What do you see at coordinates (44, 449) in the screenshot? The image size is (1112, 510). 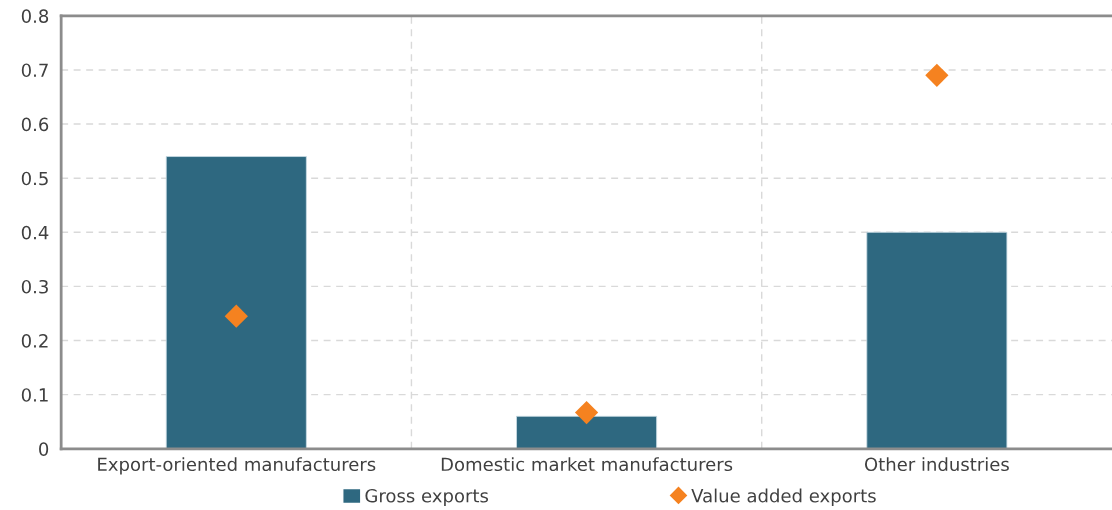 I see `y-tick-label: 0` at bounding box center [44, 449].